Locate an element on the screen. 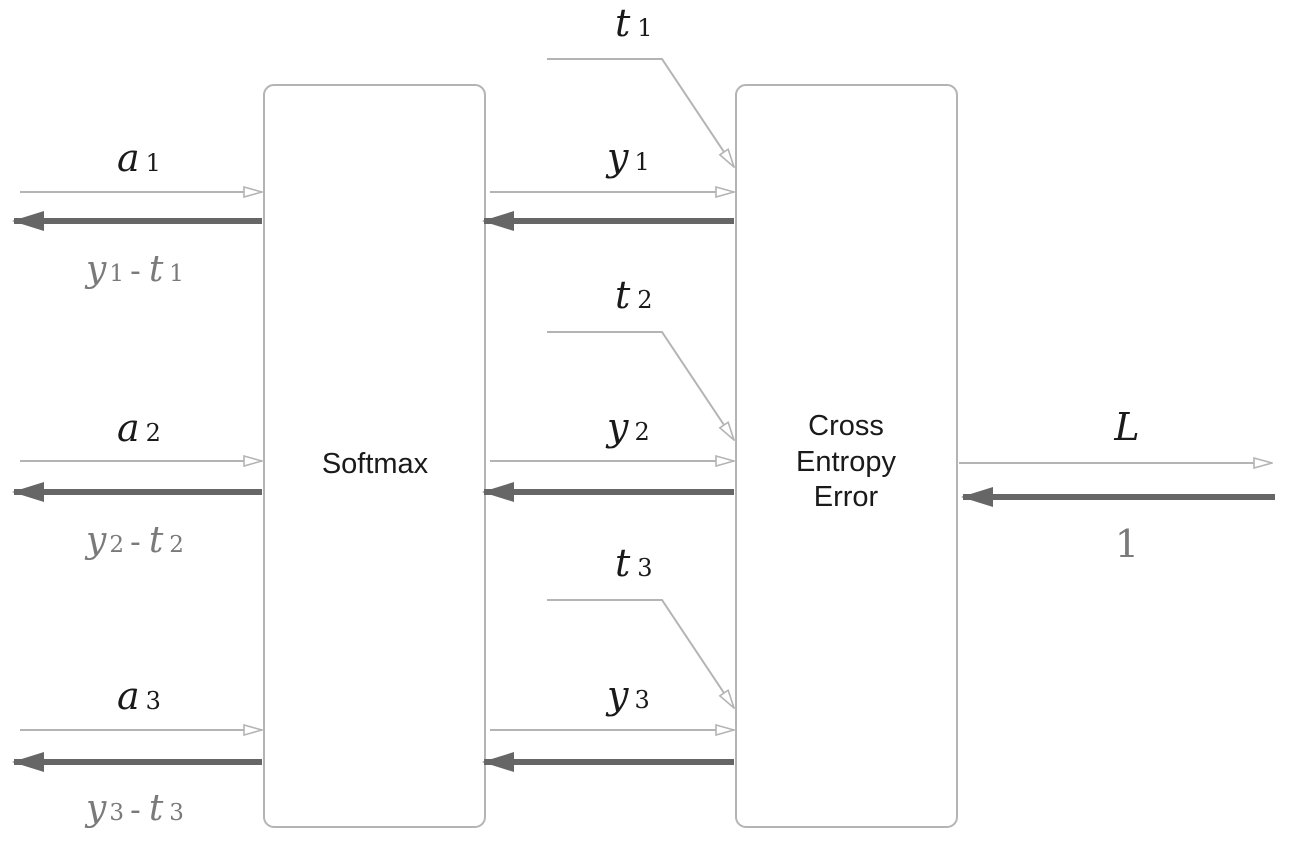  softmax-label: Softmax is located at coordinates (375, 464).